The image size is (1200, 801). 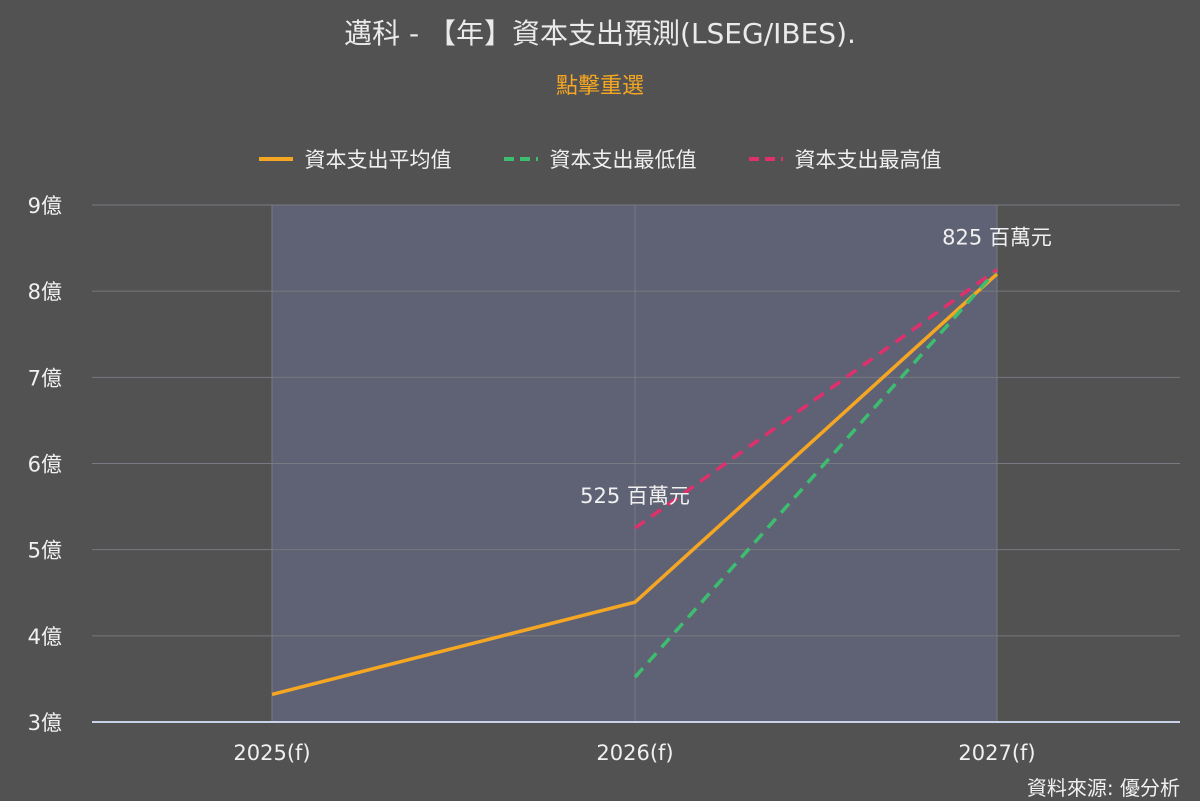 What do you see at coordinates (599, 86) in the screenshot?
I see `reselect-link: 點擊重選` at bounding box center [599, 86].